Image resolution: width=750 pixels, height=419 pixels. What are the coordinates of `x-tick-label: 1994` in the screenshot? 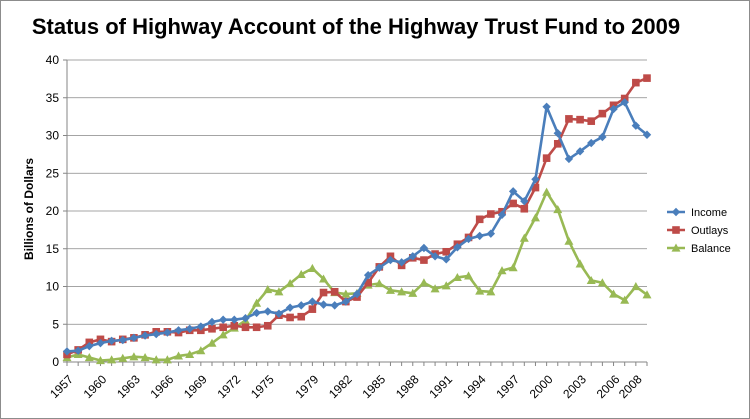 It's located at (474, 386).